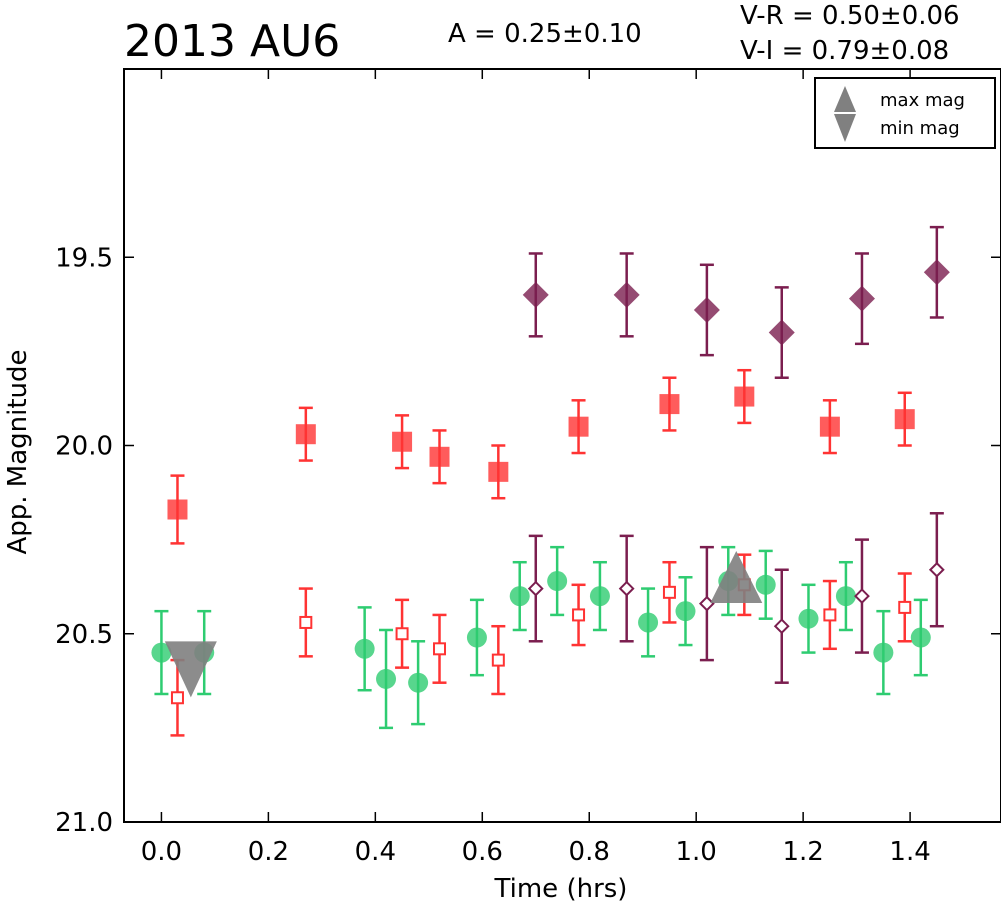 Image resolution: width=1001 pixels, height=904 pixels. Describe the element at coordinates (922, 100) in the screenshot. I see `legend-max-mag-label: max mag` at that location.